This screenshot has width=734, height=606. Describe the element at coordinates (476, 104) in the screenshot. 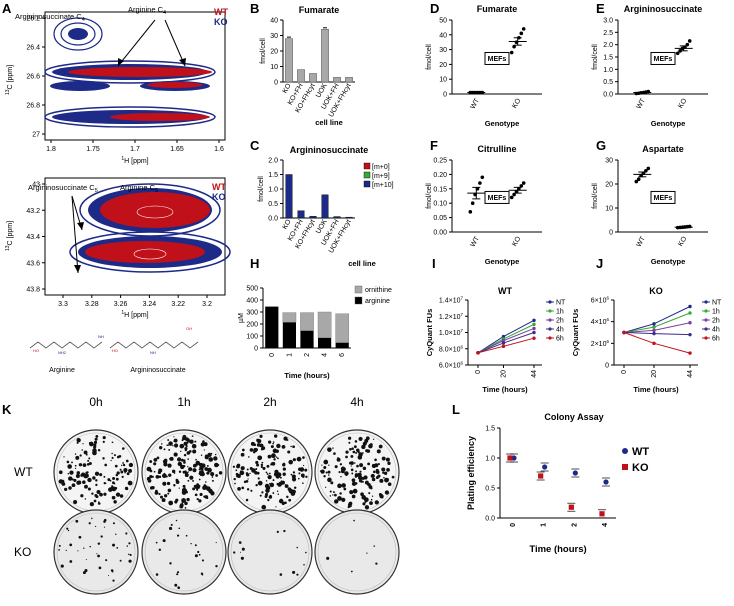

I see `panel-d-xtick-label: WT` at that location.